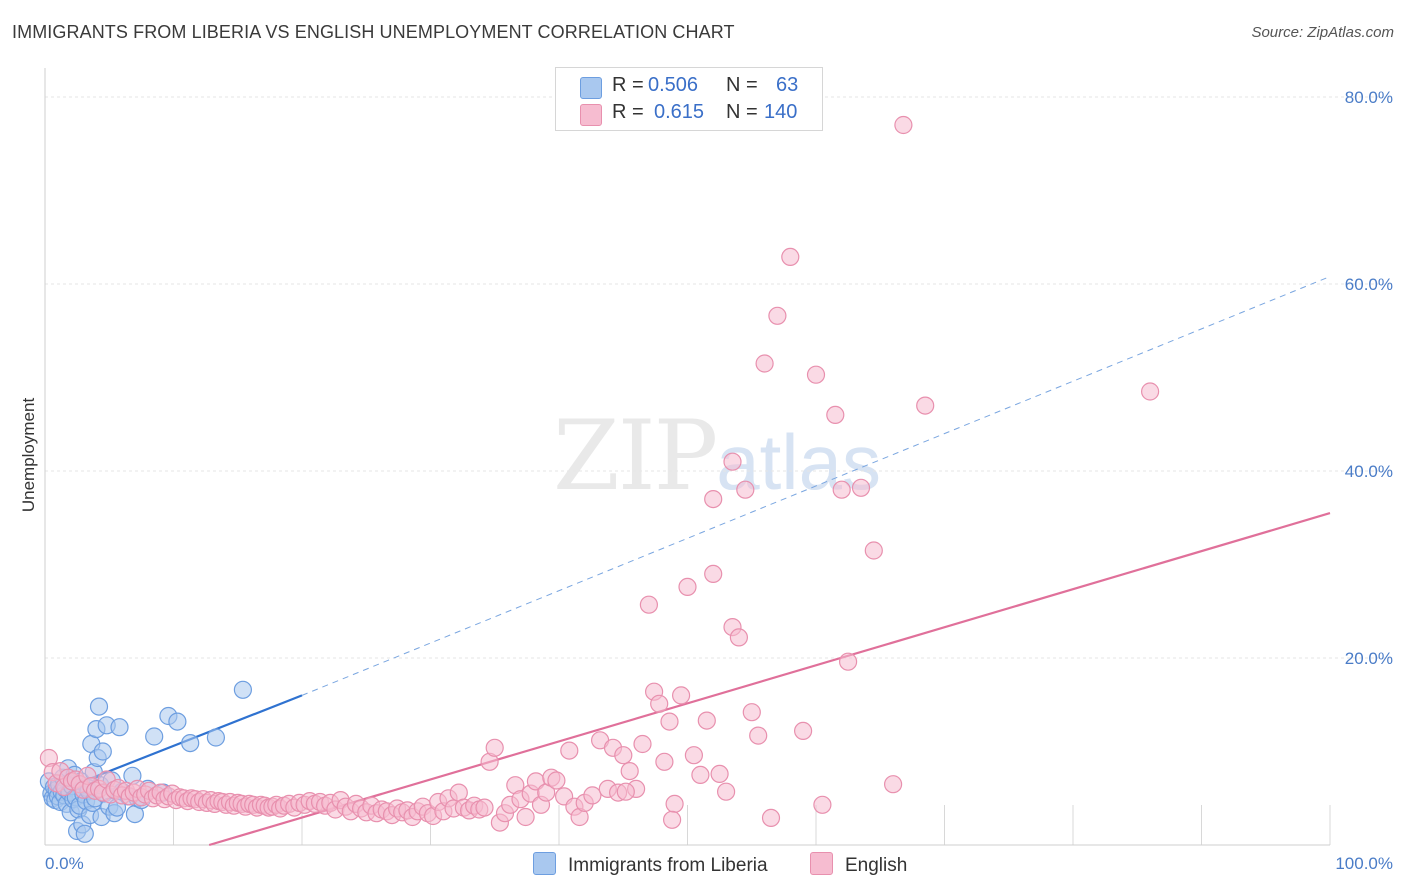  Describe the element at coordinates (64, 863) in the screenshot. I see `x-tick-label: 0.0%` at that location.